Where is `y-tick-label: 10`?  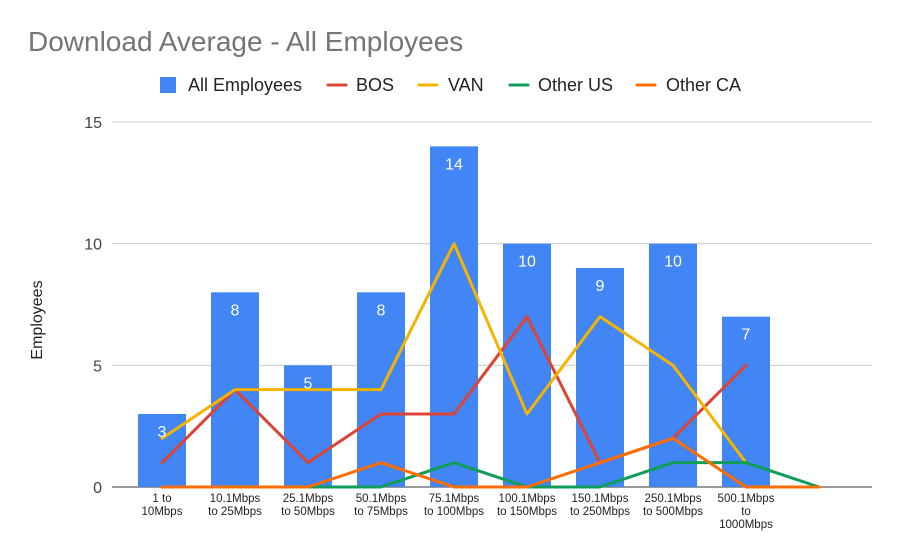 y-tick-label: 10 is located at coordinates (93, 245).